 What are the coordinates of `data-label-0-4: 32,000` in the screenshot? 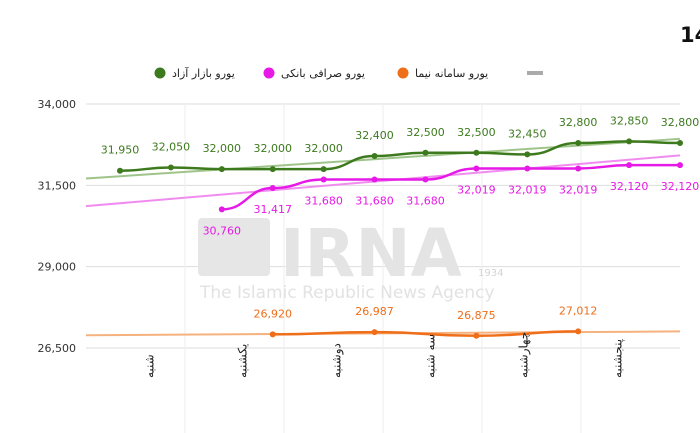 It's located at (323, 148).